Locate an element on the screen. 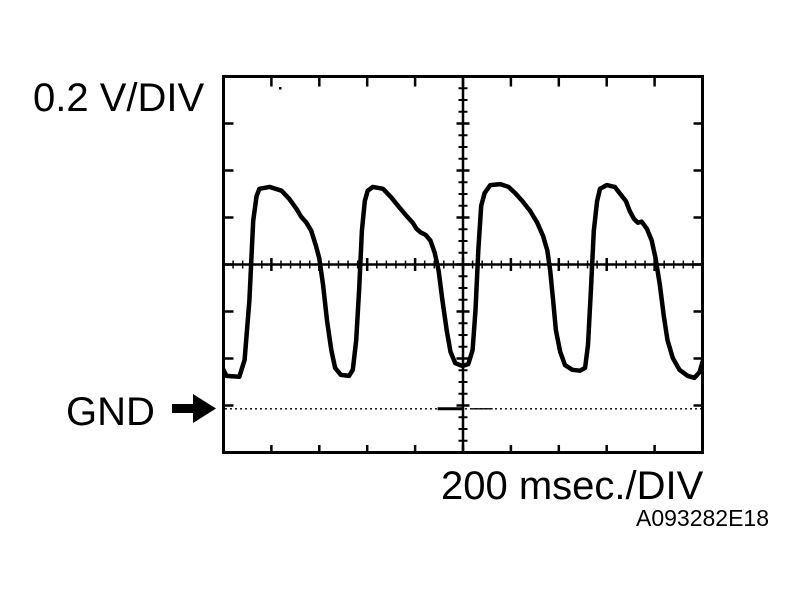  gnd-label: GND is located at coordinates (110, 412).